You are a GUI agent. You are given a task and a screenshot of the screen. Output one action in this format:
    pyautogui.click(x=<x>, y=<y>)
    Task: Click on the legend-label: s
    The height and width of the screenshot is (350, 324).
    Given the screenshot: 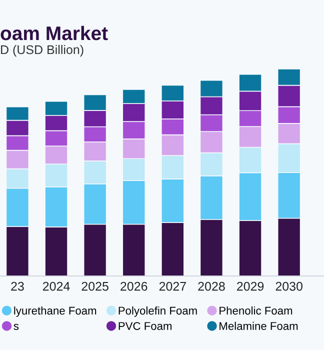 What is the action you would take?
    pyautogui.click(x=16, y=327)
    